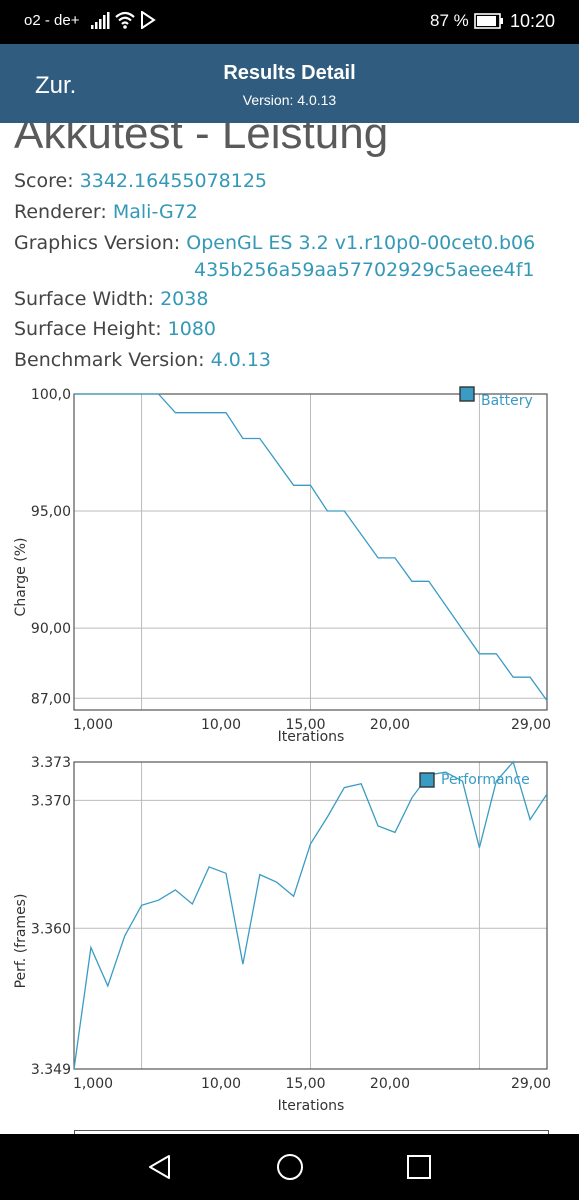 The height and width of the screenshot is (1200, 579). I want to click on carrier-label: o2 - de+, so click(52, 20).